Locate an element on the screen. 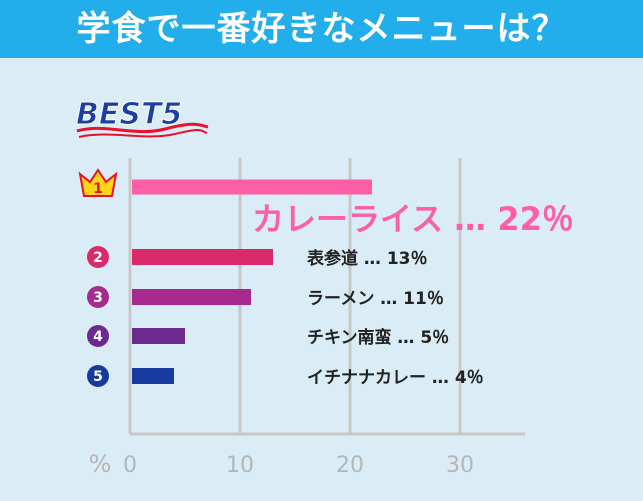 This screenshot has height=501, width=643. rank-label-2: 2 is located at coordinates (98, 258).